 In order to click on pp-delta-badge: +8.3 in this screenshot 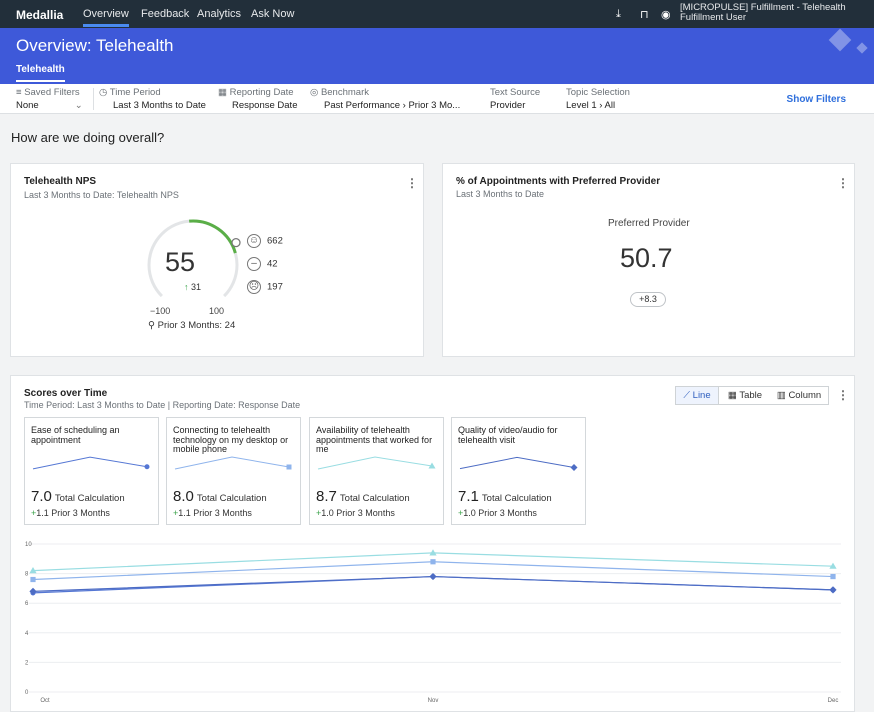, I will do `click(648, 299)`.